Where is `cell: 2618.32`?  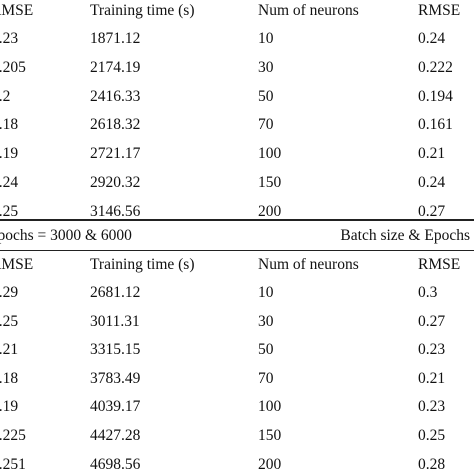
cell: 2618.32 is located at coordinates (115, 125).